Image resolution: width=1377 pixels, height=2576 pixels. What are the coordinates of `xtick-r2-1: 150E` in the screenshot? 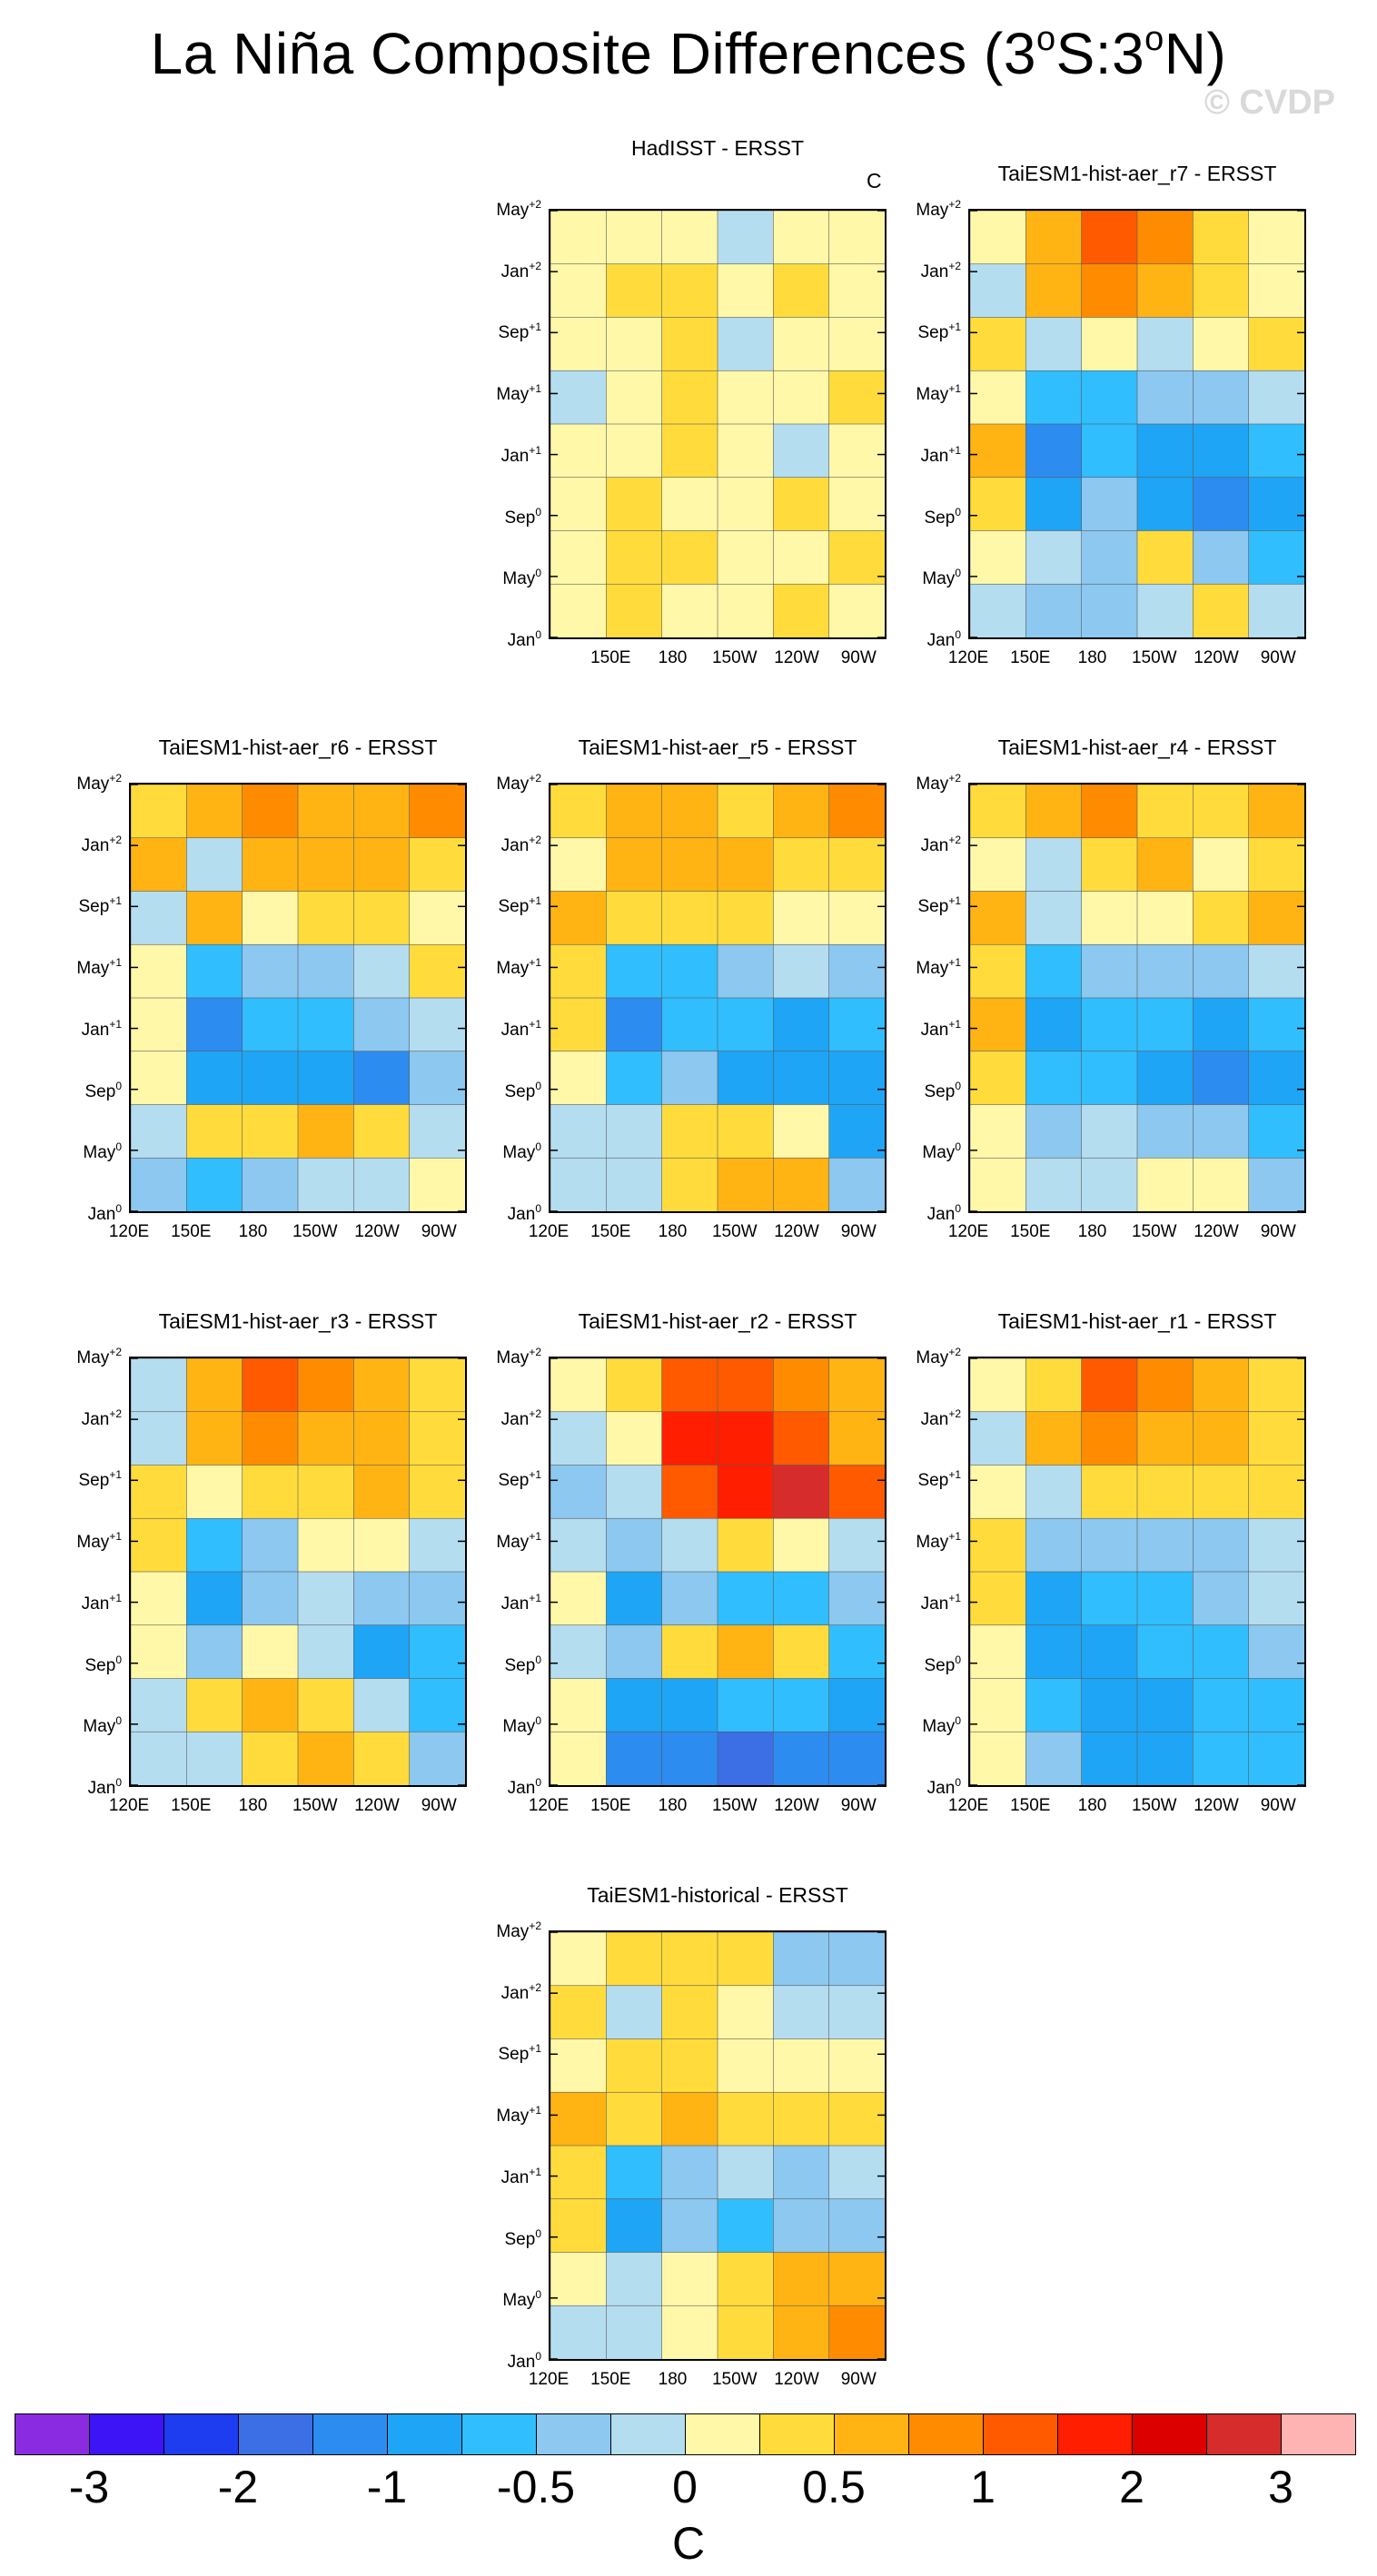 It's located at (610, 1805).